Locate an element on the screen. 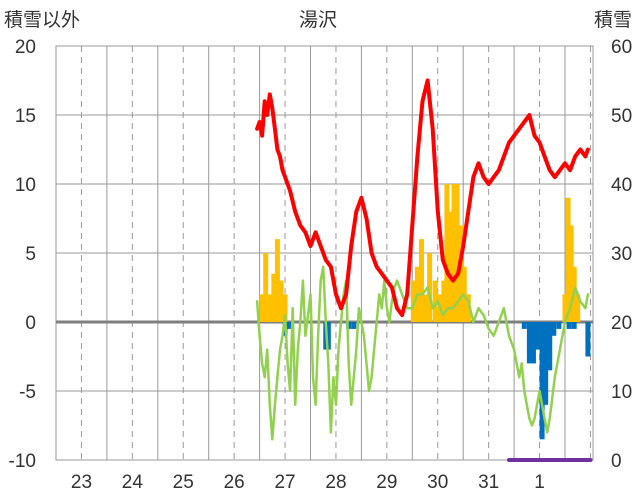 This screenshot has height=501, width=636. left-tick-label: 10 is located at coordinates (25, 185).